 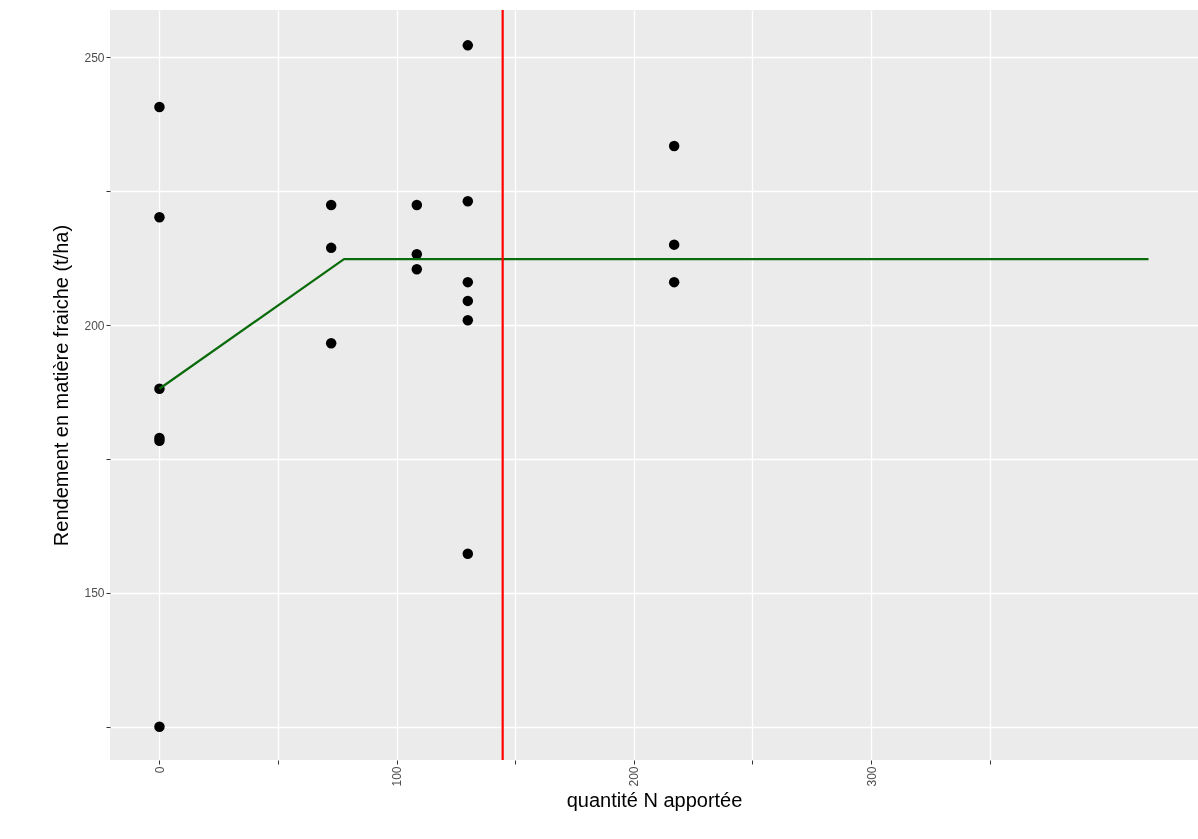 What do you see at coordinates (654, 799) in the screenshot?
I see `x-axis-title: quantité N apportée` at bounding box center [654, 799].